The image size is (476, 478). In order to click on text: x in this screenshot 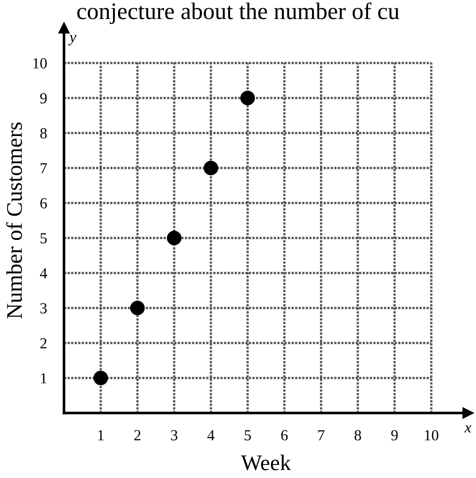, I will do `click(468, 428)`.